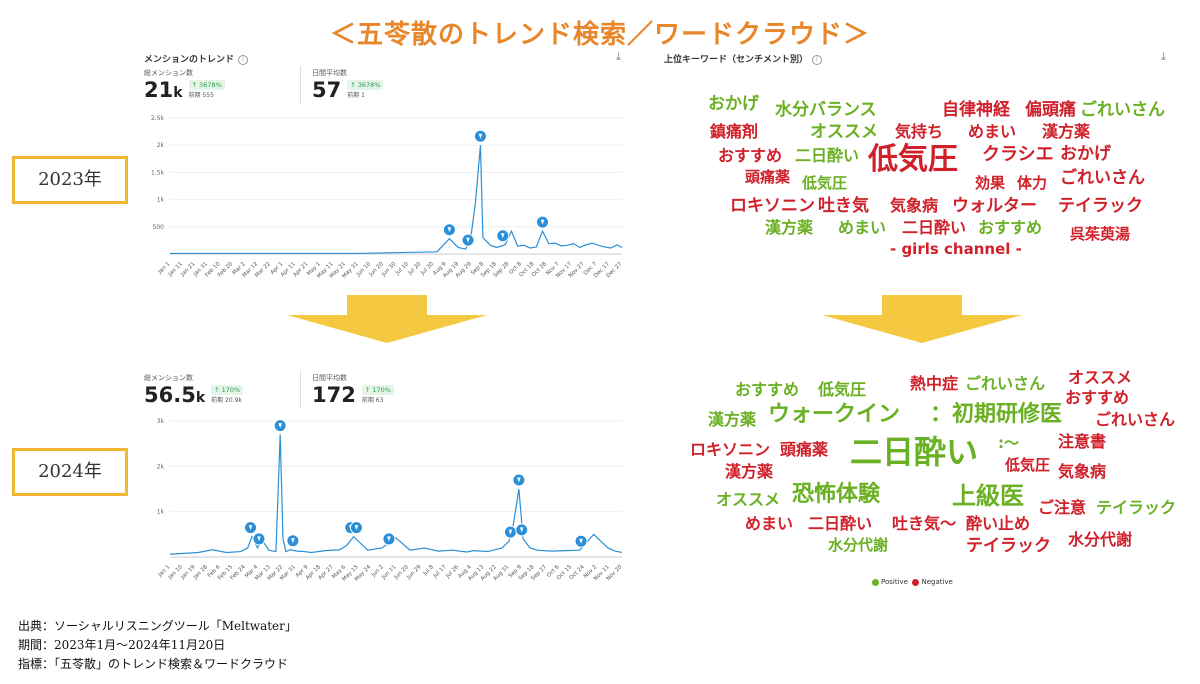 The height and width of the screenshot is (684, 1200). Describe the element at coordinates (956, 249) in the screenshot. I see `wordcloud-word: - girls channel -` at that location.